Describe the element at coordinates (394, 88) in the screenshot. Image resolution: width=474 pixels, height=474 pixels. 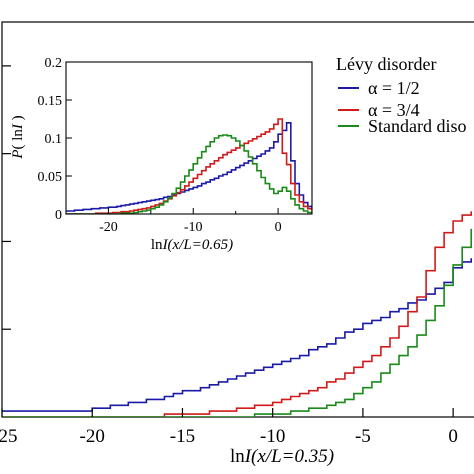
I see `legend-label-alpha-half: α = 1/2` at that location.